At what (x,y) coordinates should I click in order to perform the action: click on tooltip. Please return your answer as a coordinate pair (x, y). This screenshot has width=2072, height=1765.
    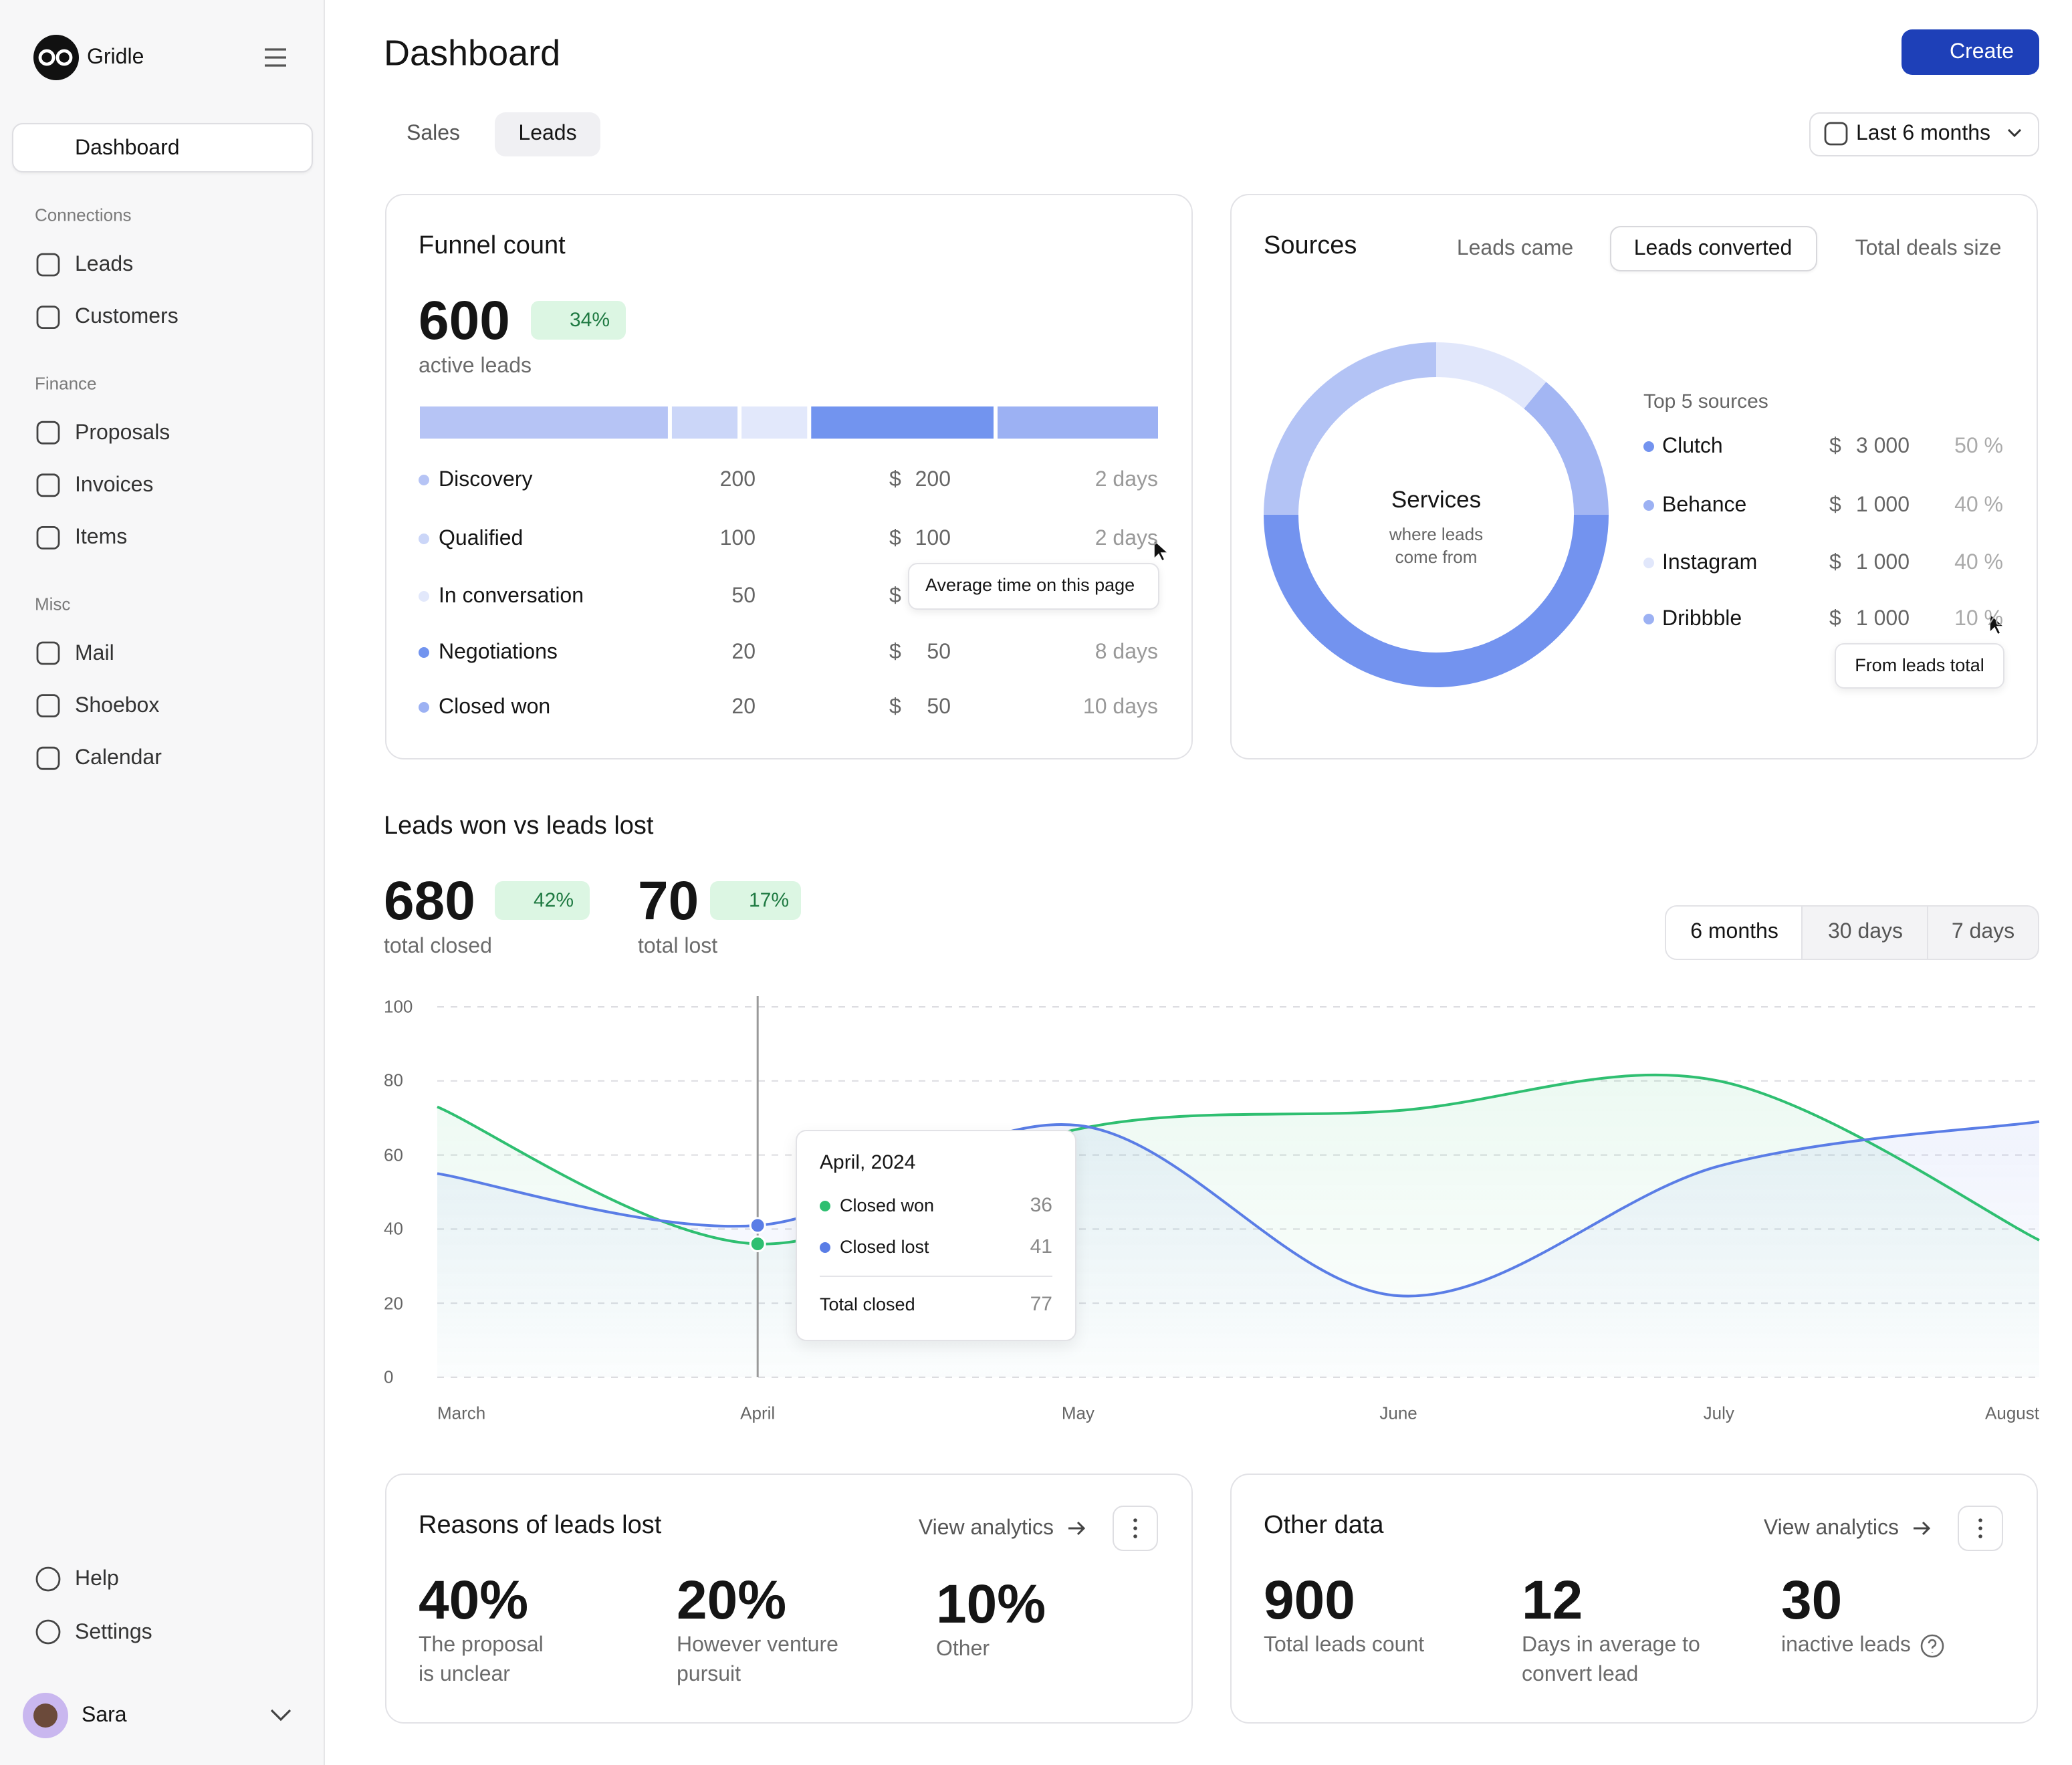
    Looking at the image, I should click on (1919, 666).